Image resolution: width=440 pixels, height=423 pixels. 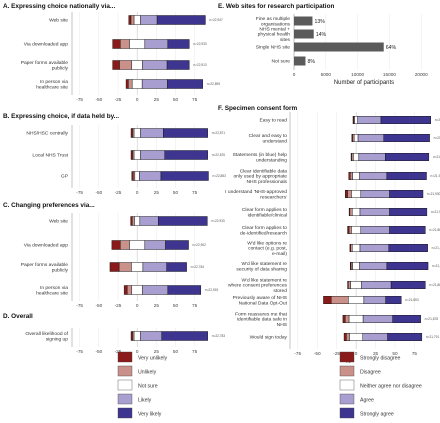 What do you see at coordinates (256, 194) in the screenshot?
I see `row-label: I understand 'NHS-approved researchers'` at bounding box center [256, 194].